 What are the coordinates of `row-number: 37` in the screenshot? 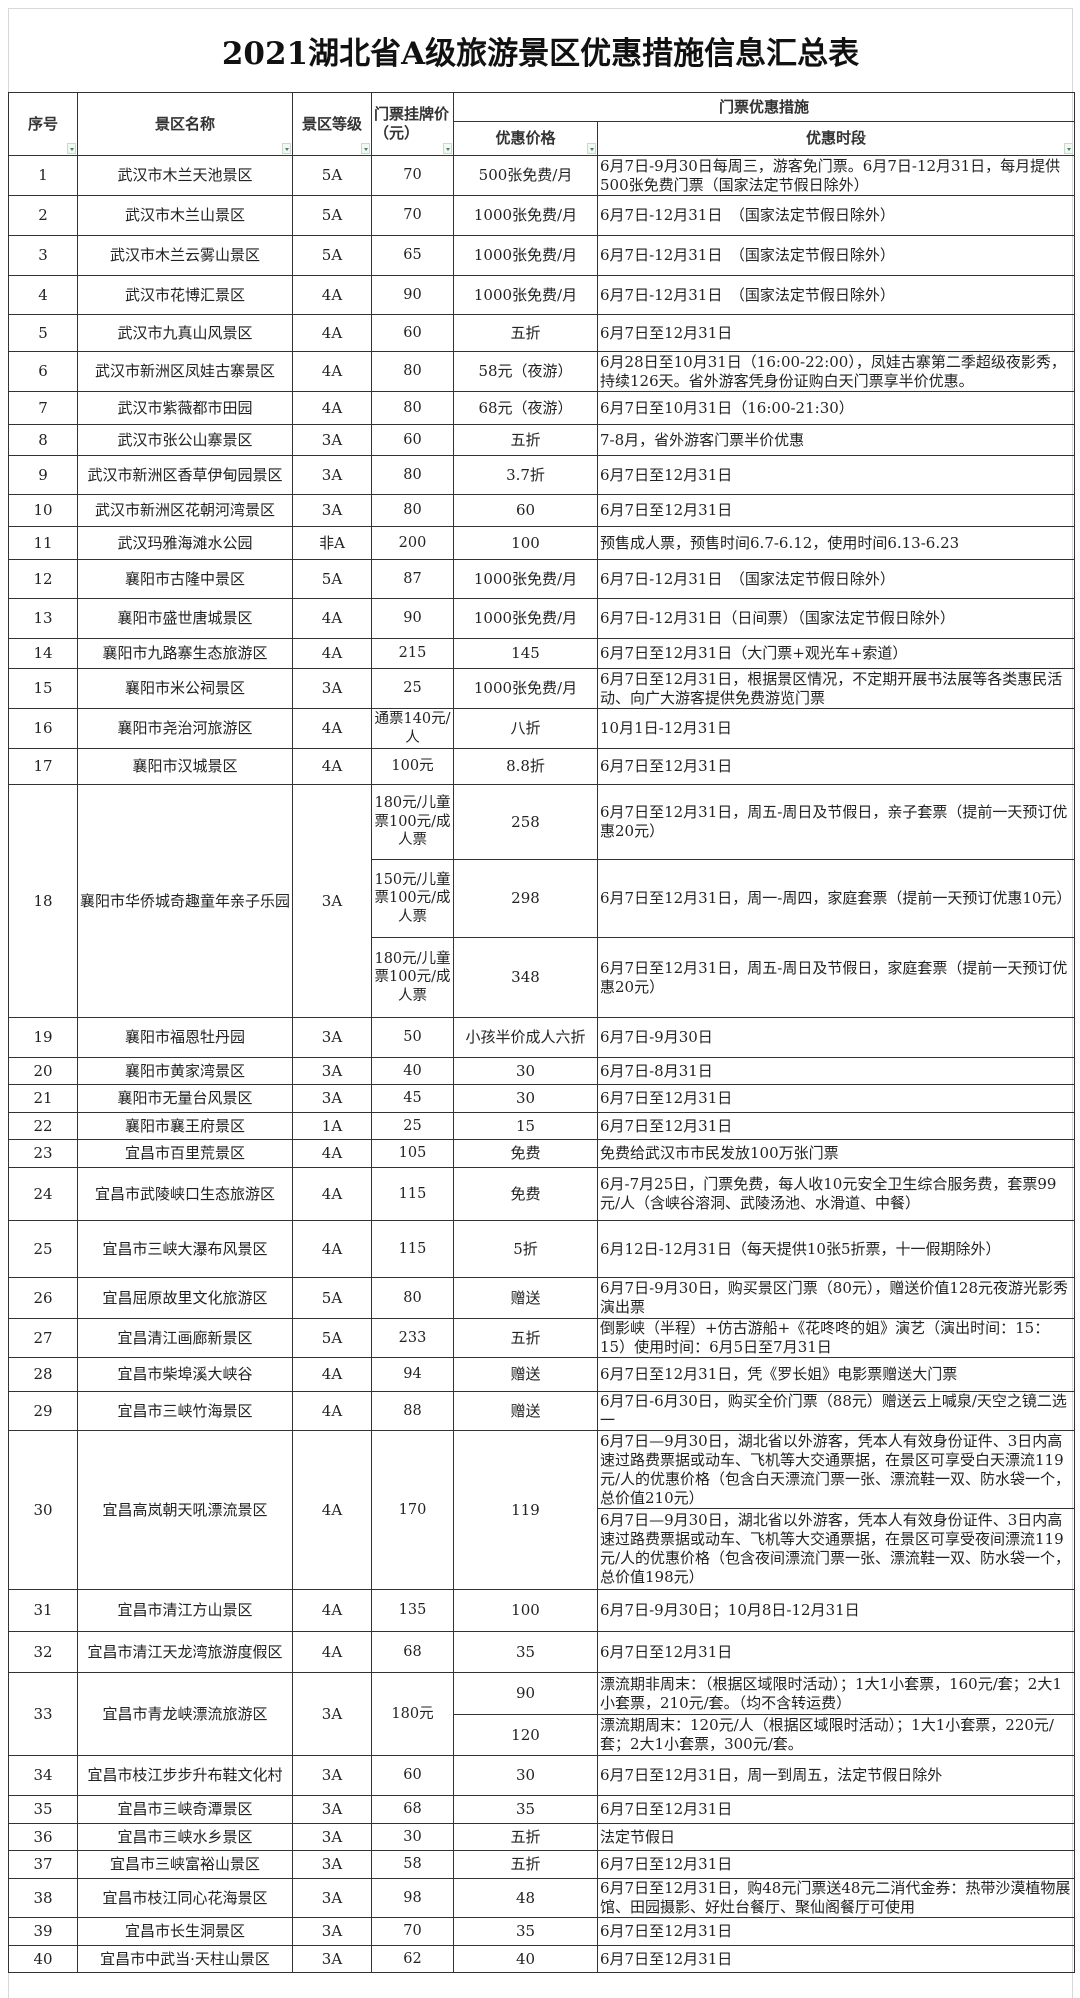 It's located at (43, 1864).